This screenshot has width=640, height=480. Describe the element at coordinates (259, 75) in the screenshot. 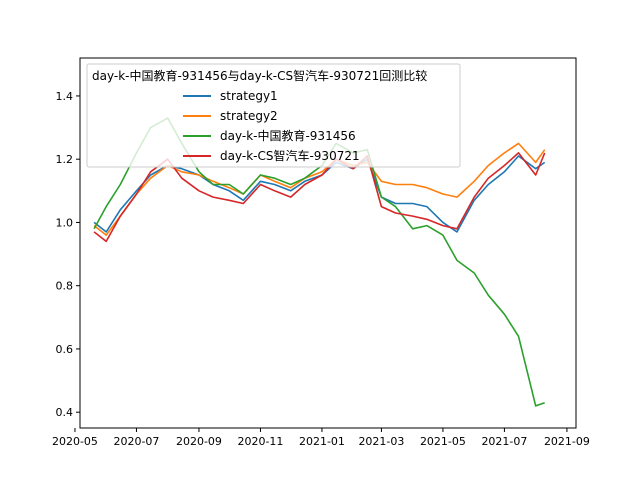

I see `legend-title: day-k-中国教育-931456与day-k-CS智汽车-930721回测比较` at that location.